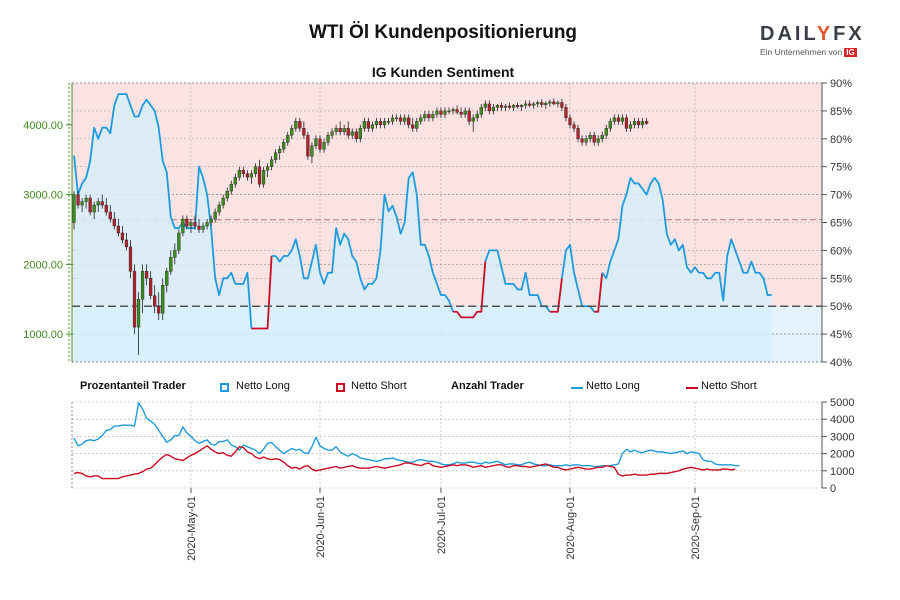 The width and height of the screenshot is (900, 600). I want to click on legend-short-line-icon, so click(692, 388).